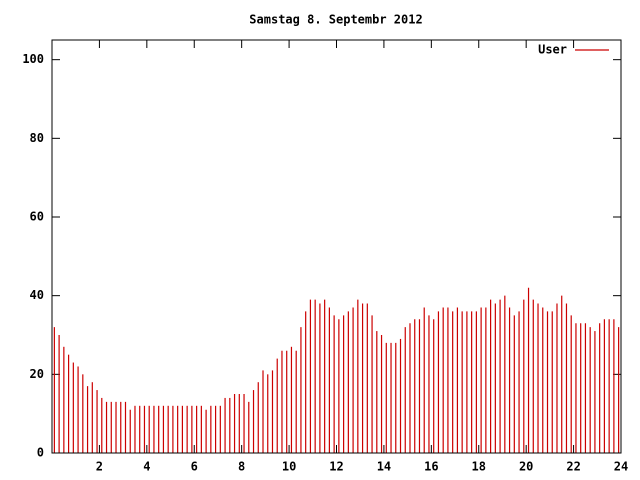 This screenshot has height=480, width=640. I want to click on x-tick-label: 14, so click(384, 467).